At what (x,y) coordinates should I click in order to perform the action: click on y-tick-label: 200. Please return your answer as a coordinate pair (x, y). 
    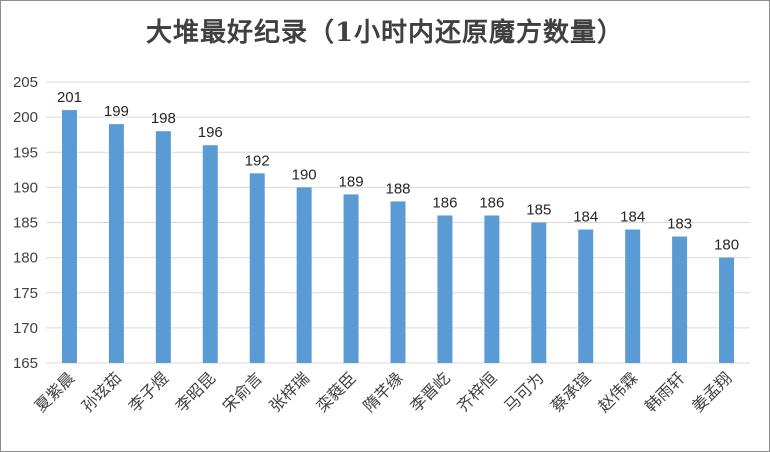
    Looking at the image, I should click on (25, 117).